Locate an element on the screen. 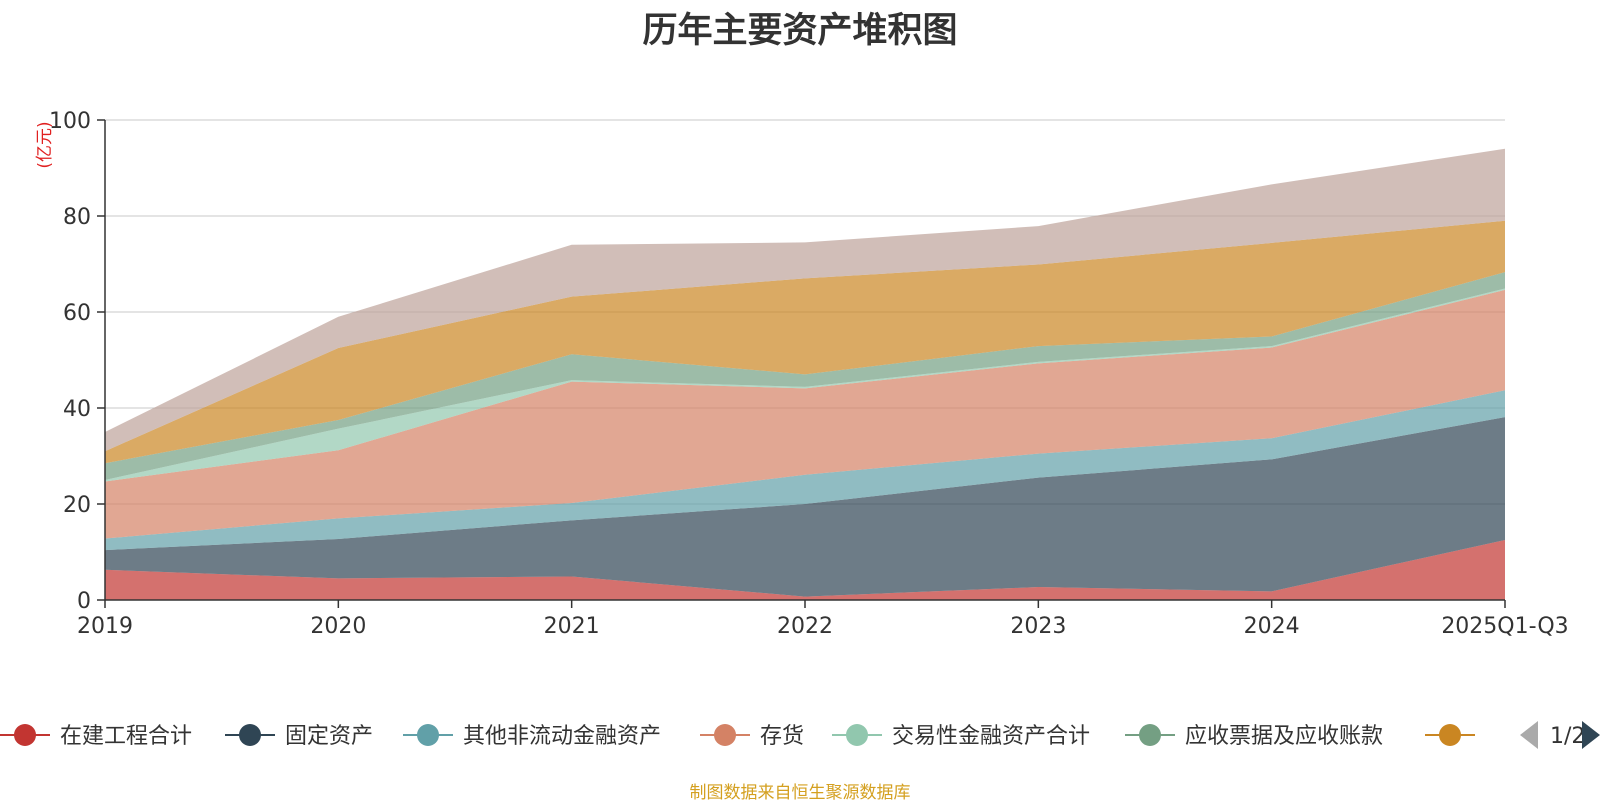  legend-page-indicator: 1/2 is located at coordinates (1567, 736).